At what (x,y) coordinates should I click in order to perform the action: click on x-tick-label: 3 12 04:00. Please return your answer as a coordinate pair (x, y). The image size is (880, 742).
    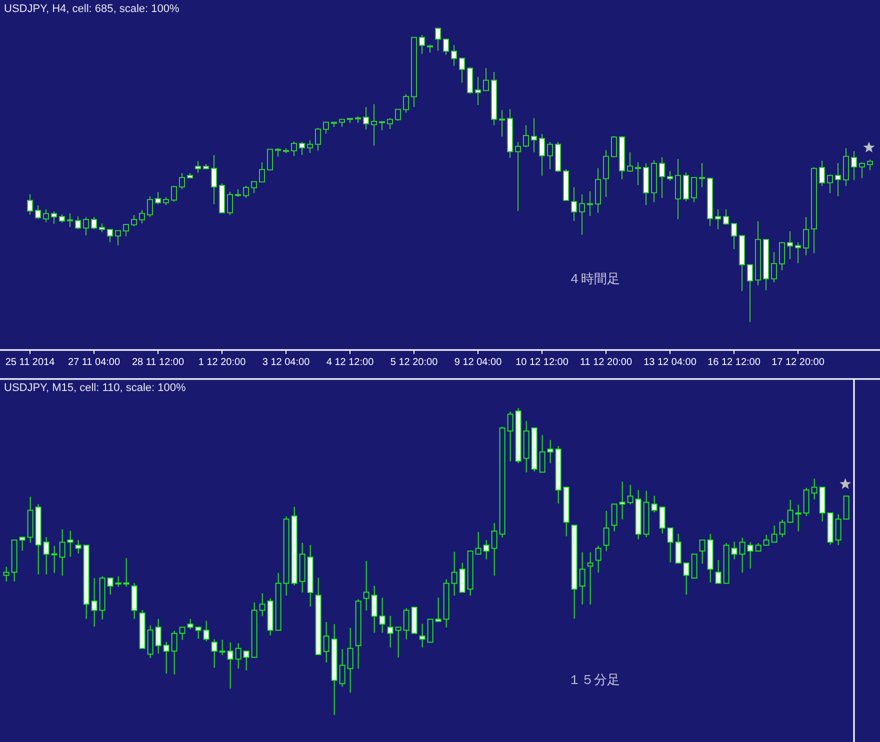
    Looking at the image, I should click on (286, 362).